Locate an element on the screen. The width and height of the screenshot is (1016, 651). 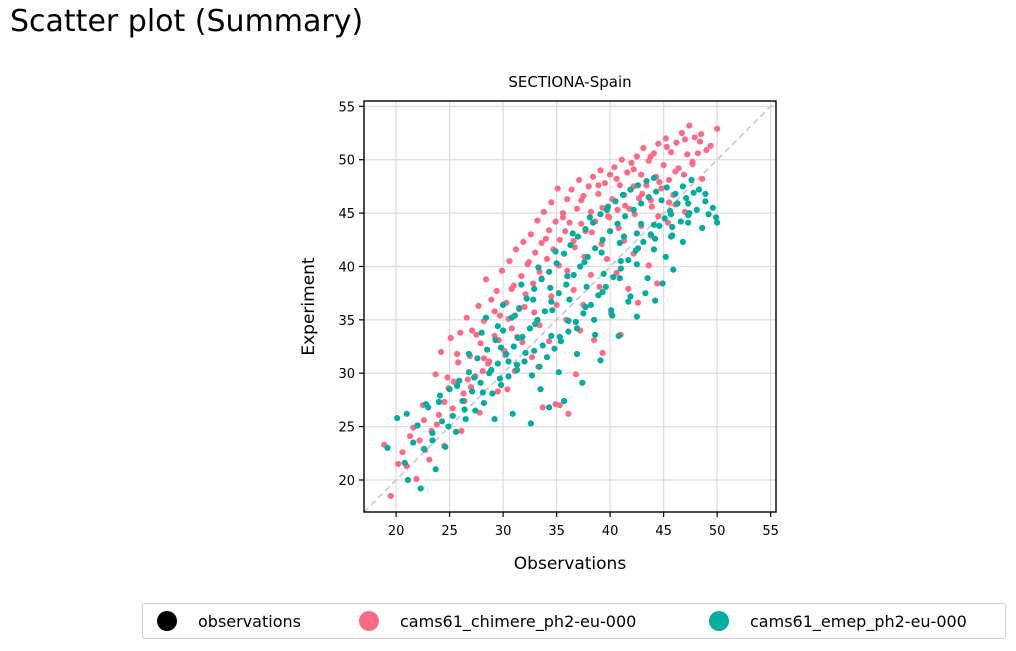
x-tick-label-2: 30 is located at coordinates (503, 531).